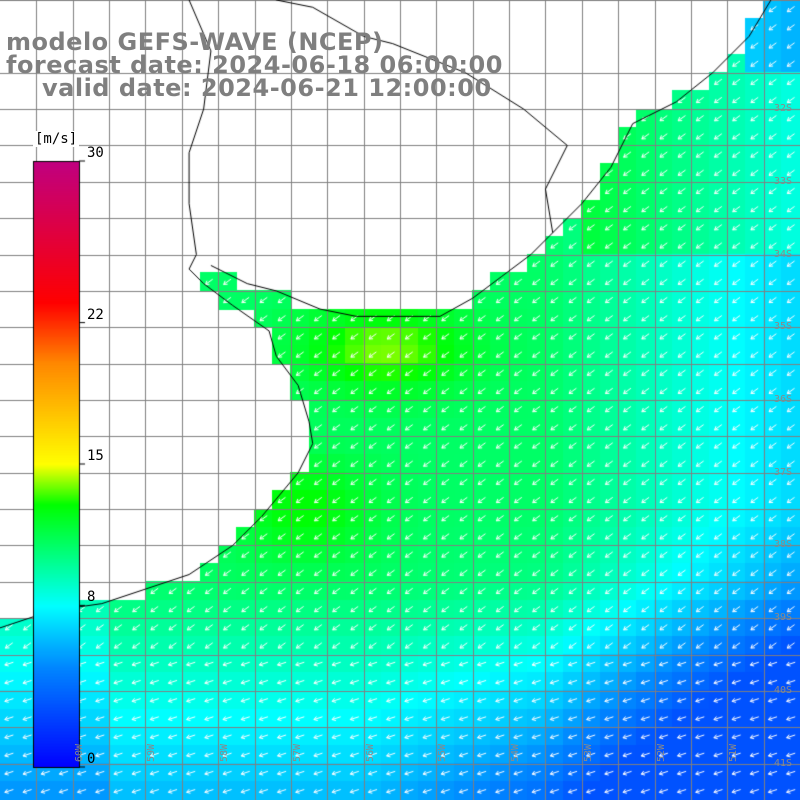  Describe the element at coordinates (195, 42) in the screenshot. I see `model-title: modelo GEFS-WAVE (NCEP)` at that location.